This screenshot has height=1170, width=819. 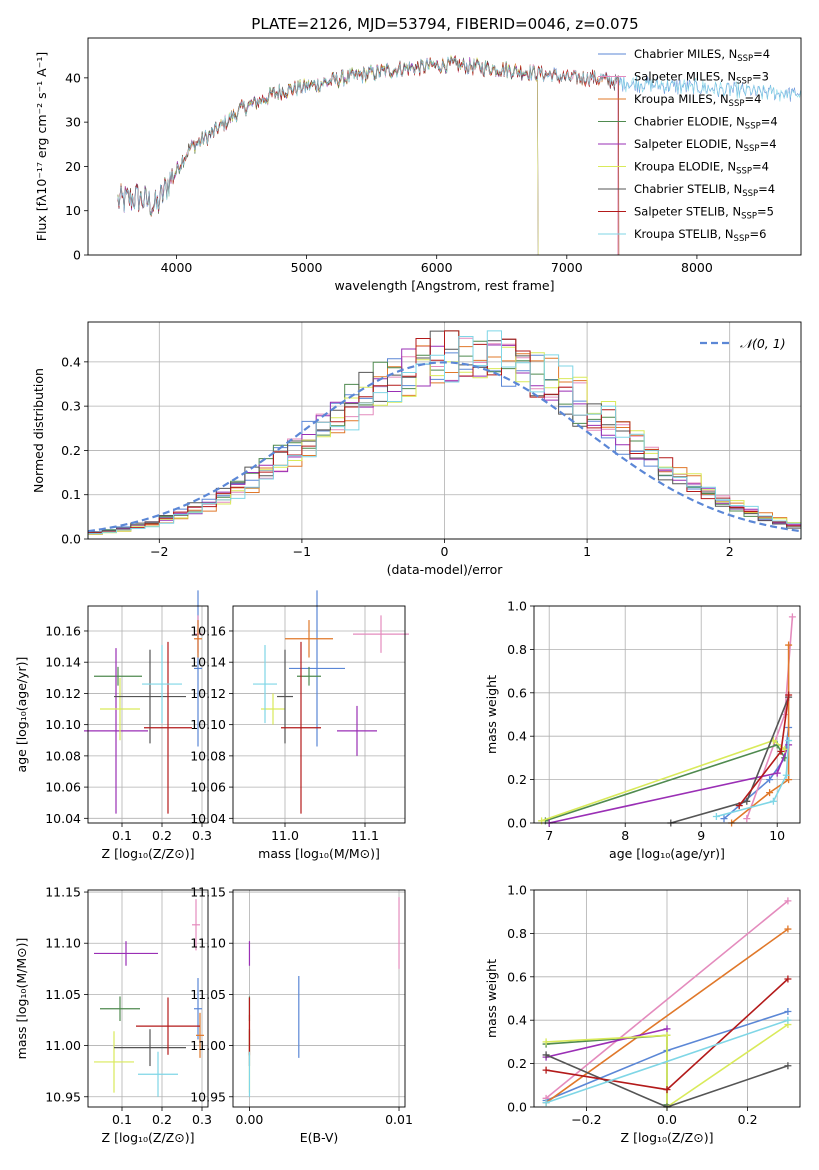 I want to click on x-axis-label: wavelength [Angstrom, rest frame], so click(x=444, y=285).